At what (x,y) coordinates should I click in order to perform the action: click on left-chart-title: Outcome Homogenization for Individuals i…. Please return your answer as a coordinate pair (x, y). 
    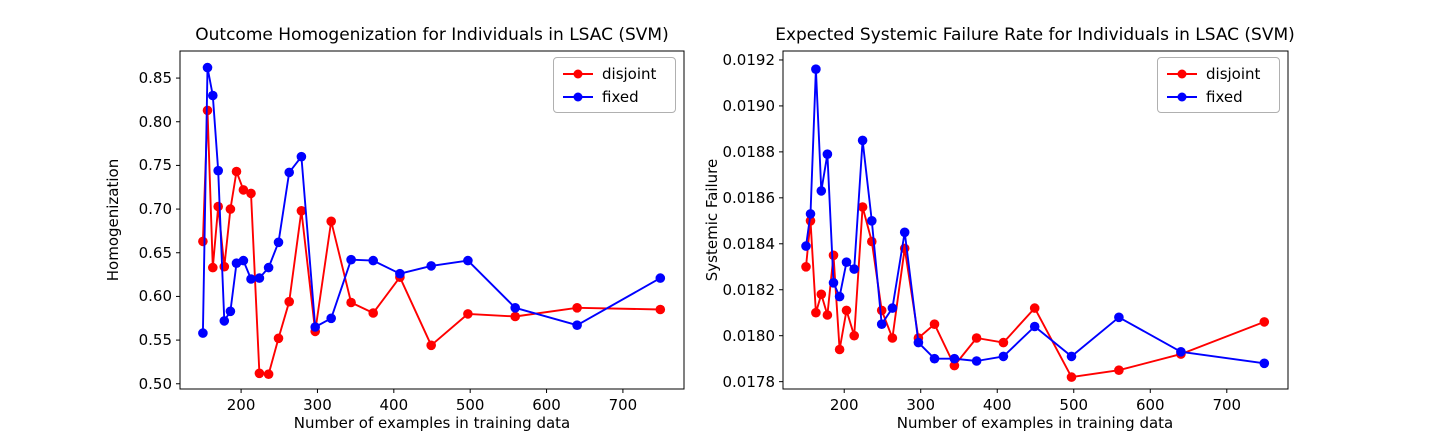
    Looking at the image, I should click on (432, 35).